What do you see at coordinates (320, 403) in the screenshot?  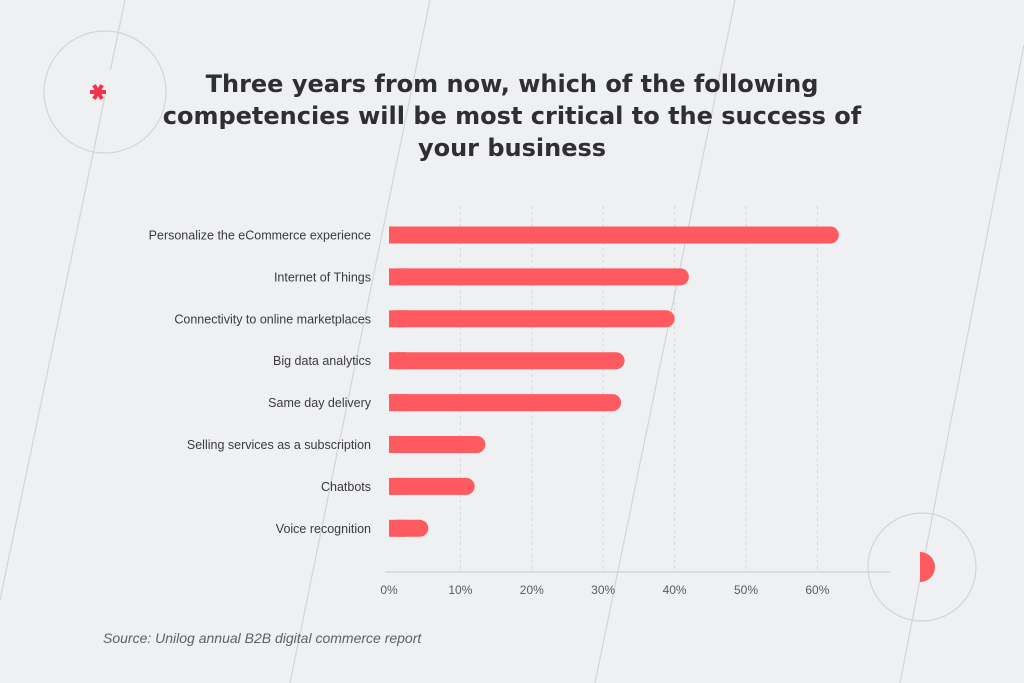 I see `category-label: Same day delivery` at bounding box center [320, 403].